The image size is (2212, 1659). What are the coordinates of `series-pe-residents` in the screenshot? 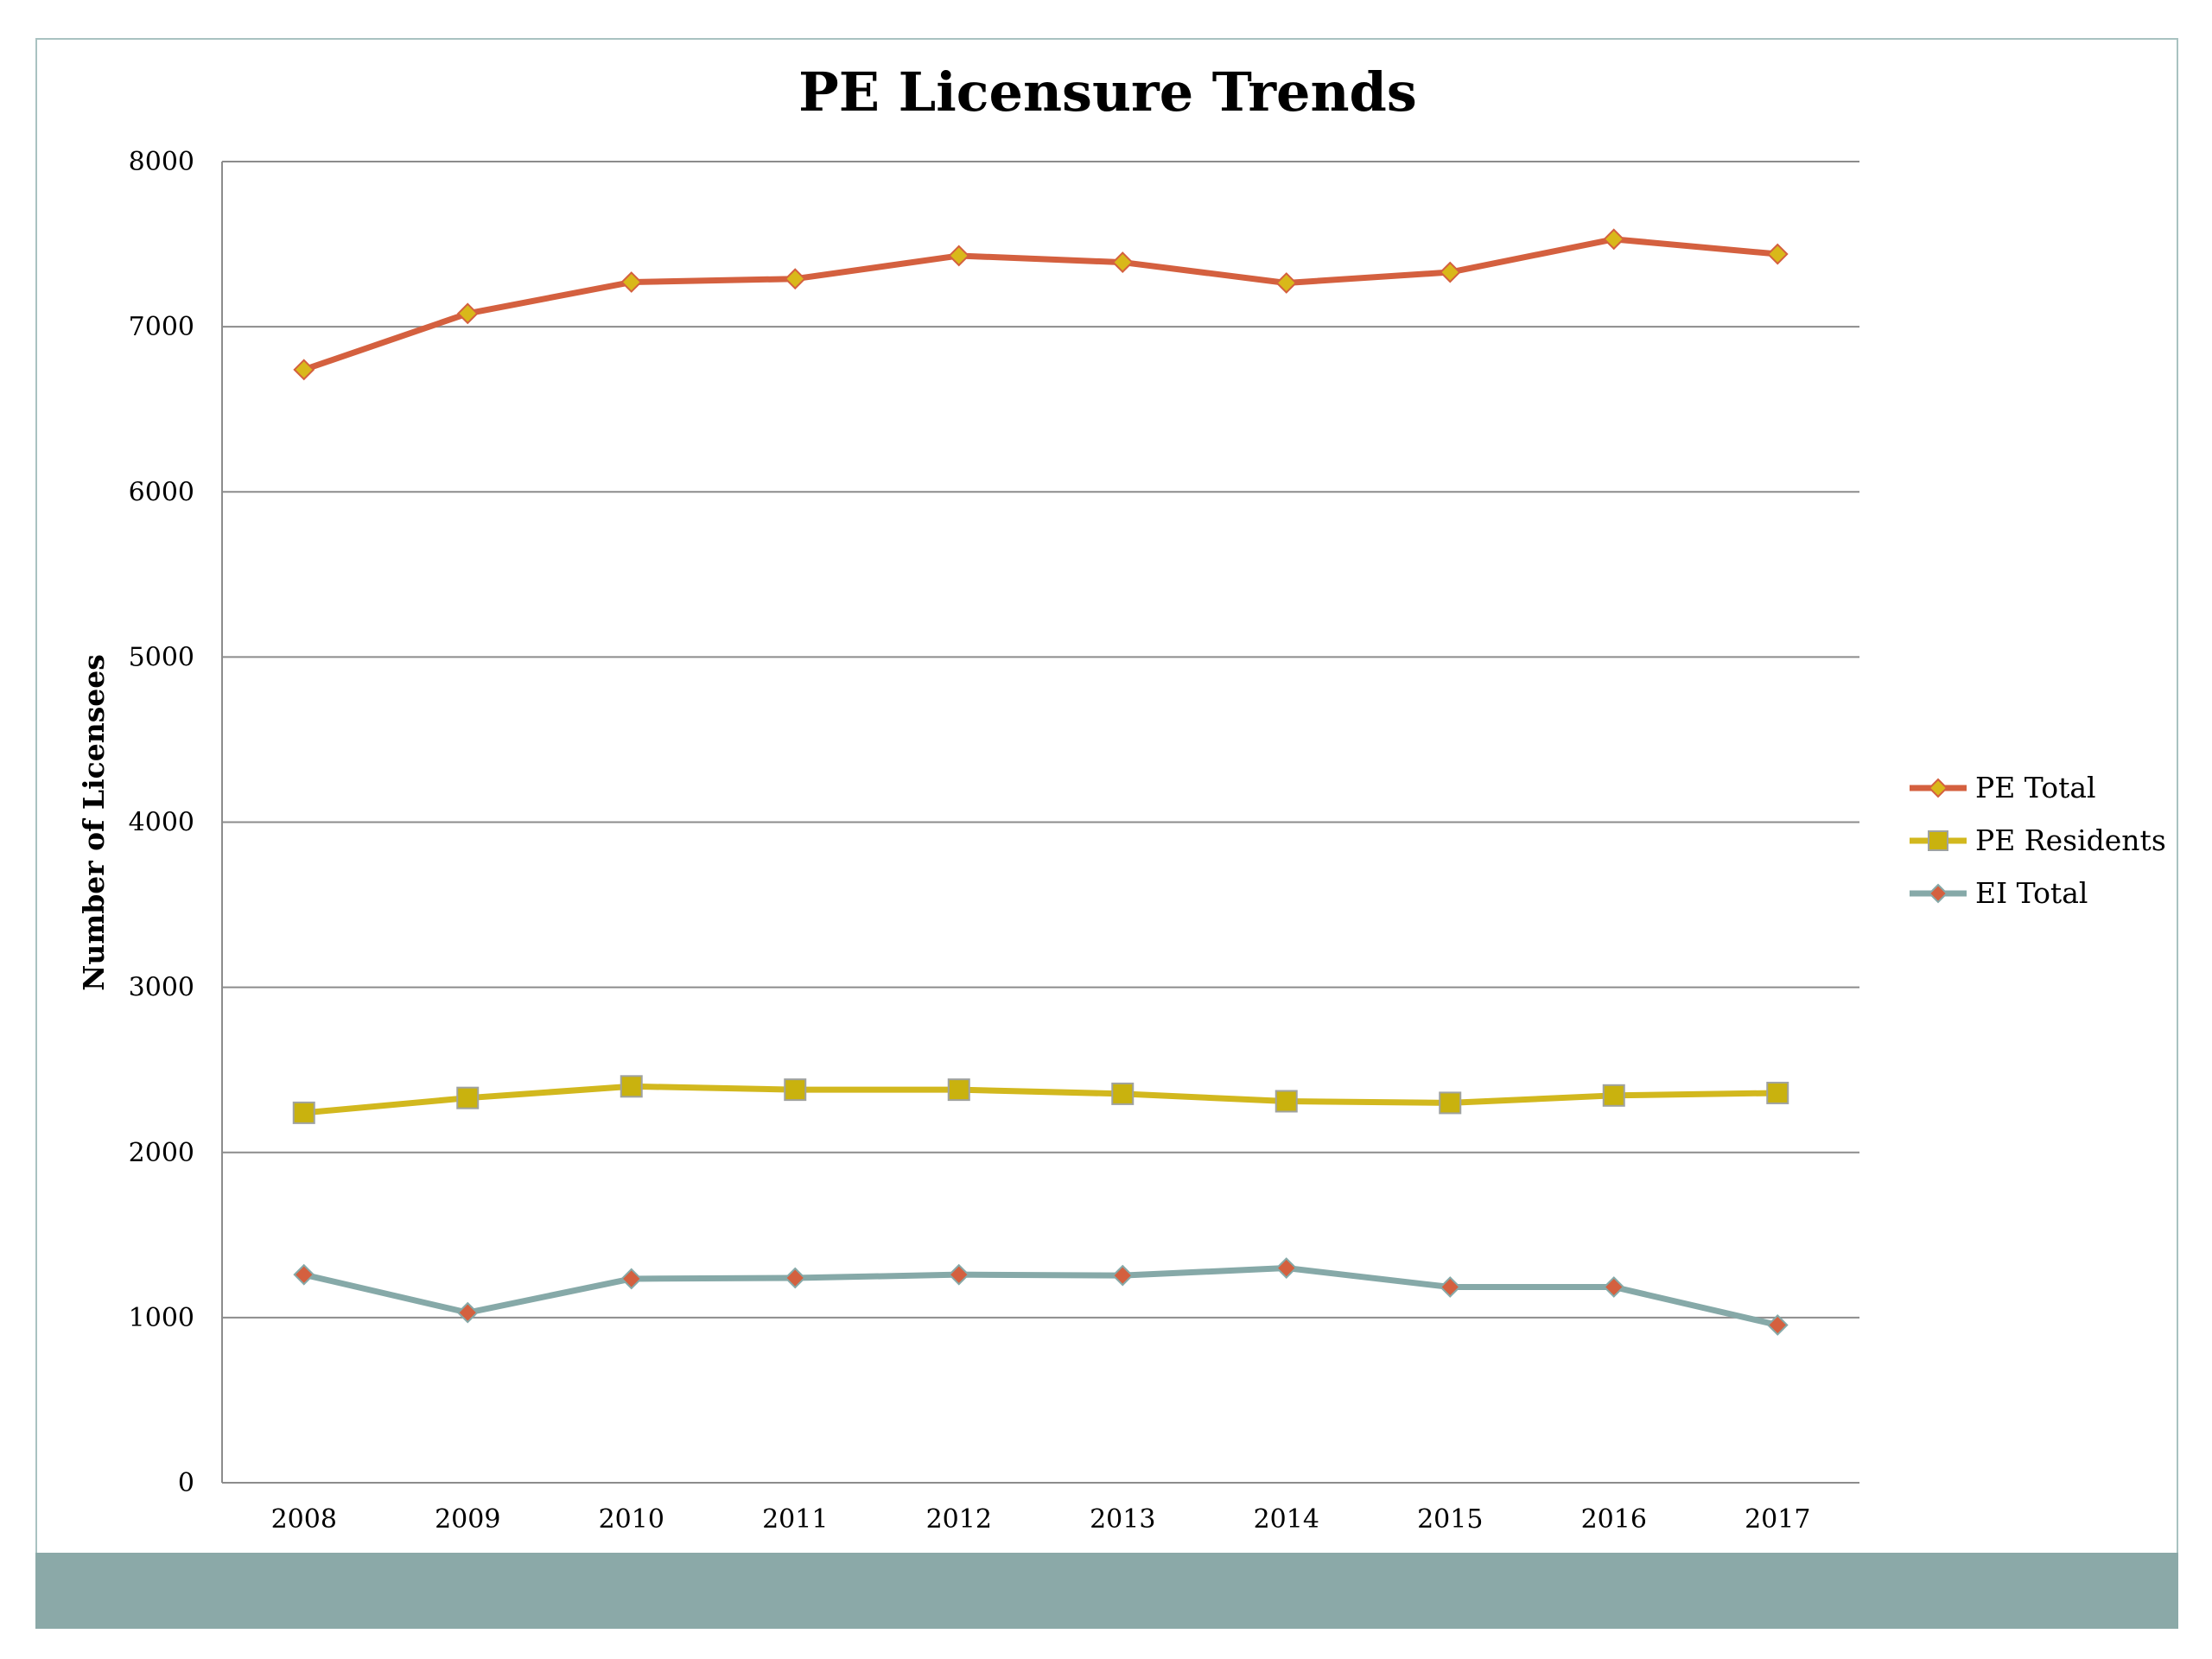 It's located at (1040, 1099).